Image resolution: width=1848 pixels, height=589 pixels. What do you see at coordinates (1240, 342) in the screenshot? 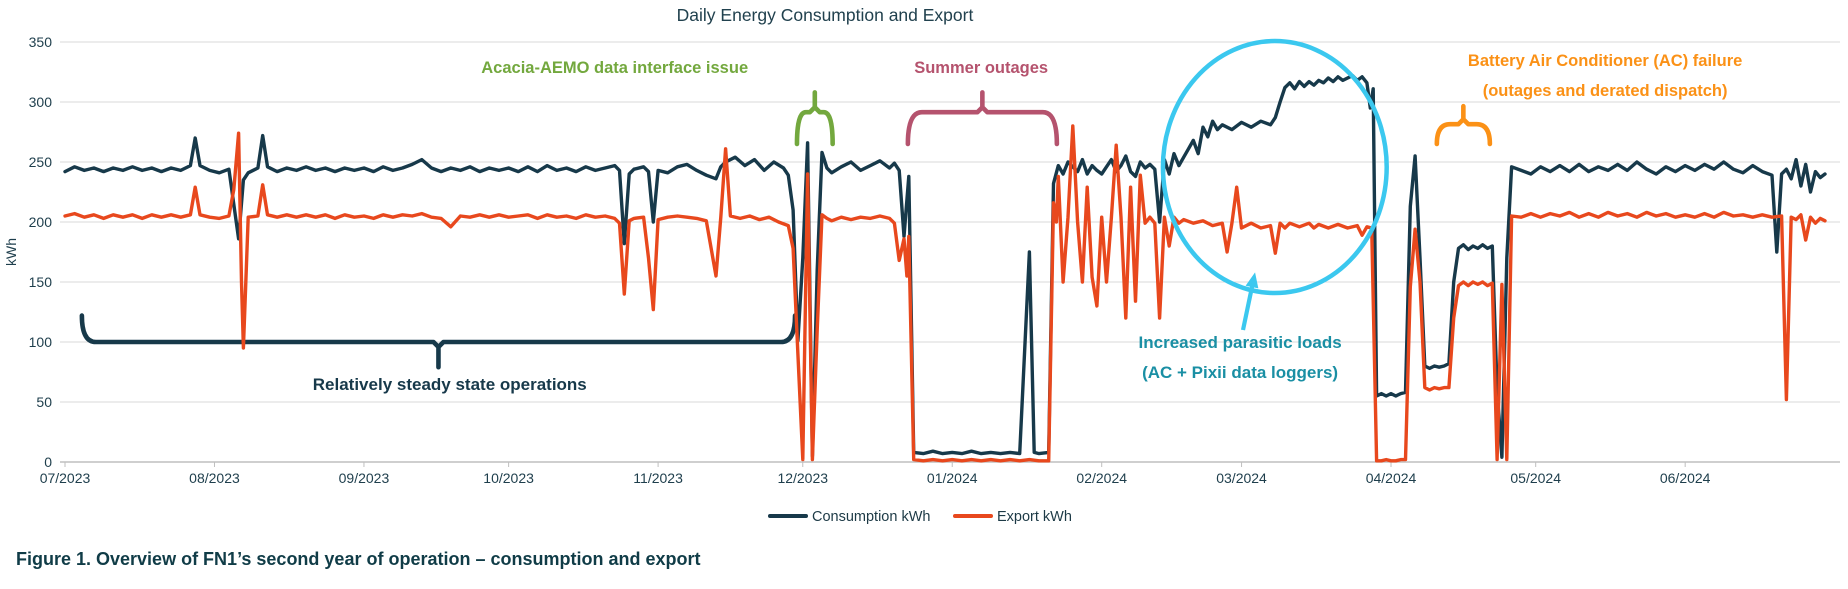
I see `parasitic-loads-label-line1: Increased parasitic loads` at bounding box center [1240, 342].